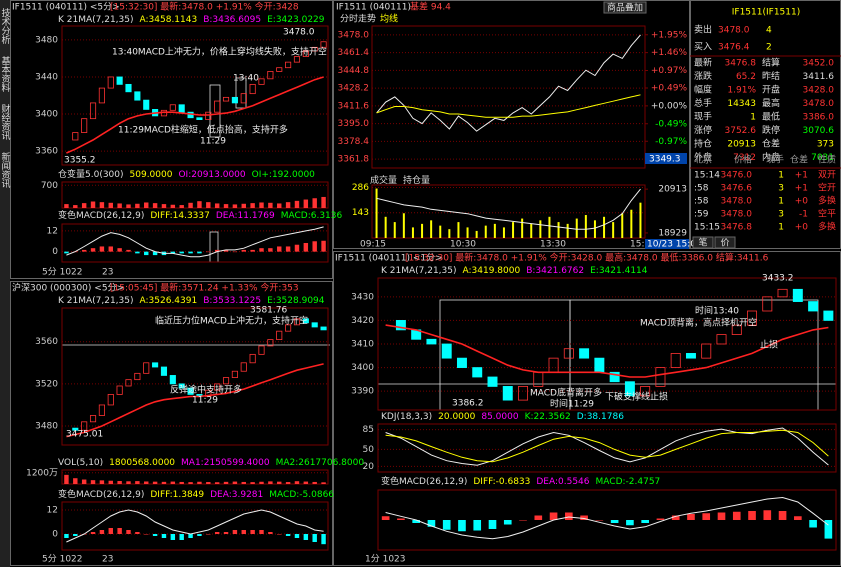 This screenshot has height=567, width=841. Describe the element at coordinates (312, 216) in the screenshot. I see `legend-item: MACD:6.3136` at that location.